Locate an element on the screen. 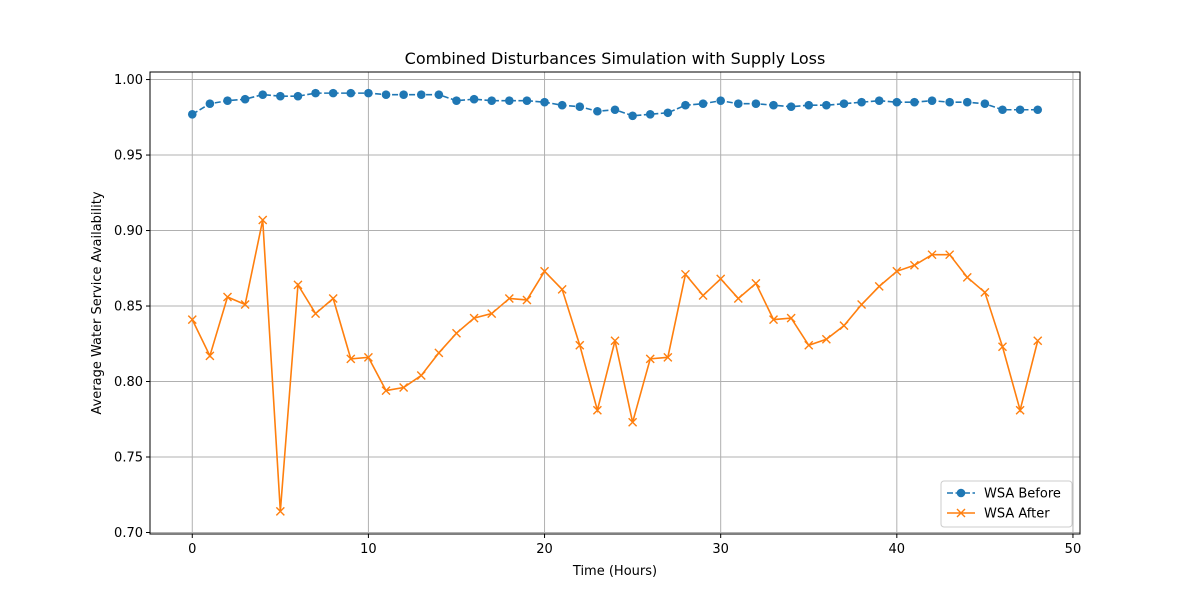 This screenshot has width=1200, height=600. legend: WSA Before WSA After is located at coordinates (1006, 504).